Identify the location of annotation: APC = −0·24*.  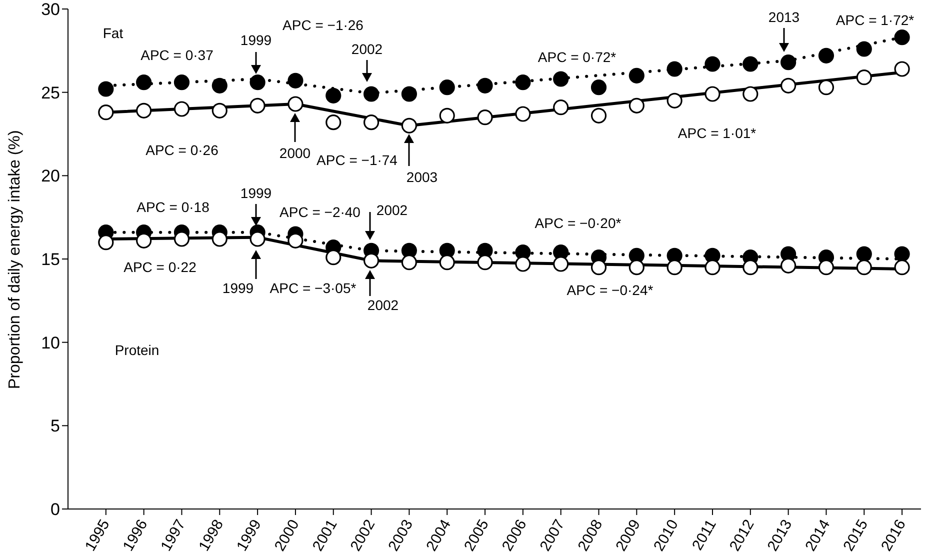
(610, 290).